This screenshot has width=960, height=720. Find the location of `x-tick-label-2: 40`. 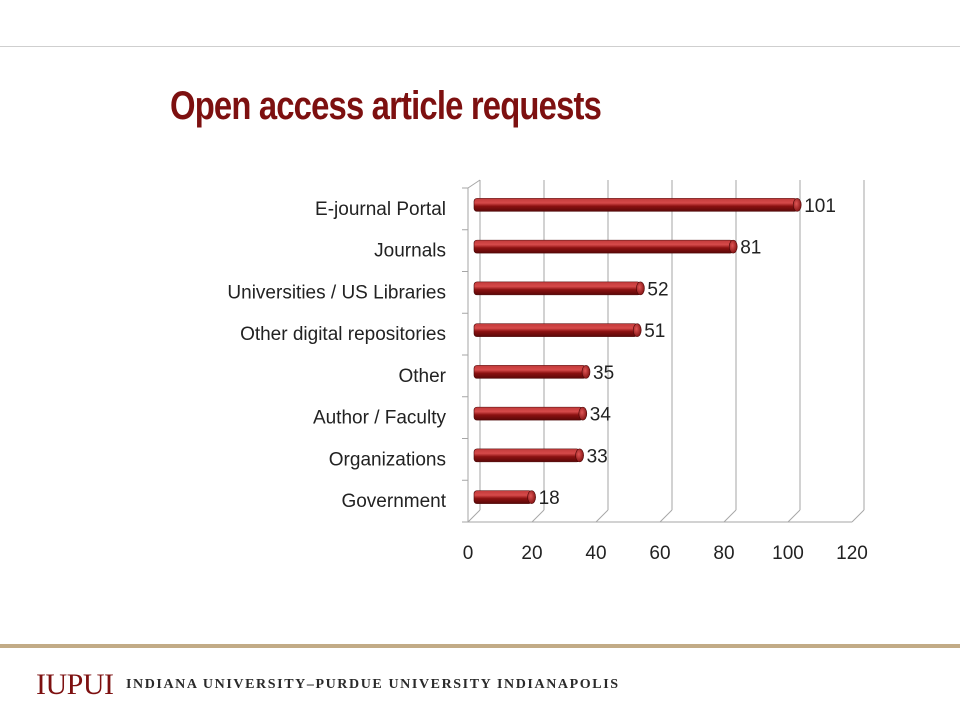

x-tick-label-2: 40 is located at coordinates (595, 553).